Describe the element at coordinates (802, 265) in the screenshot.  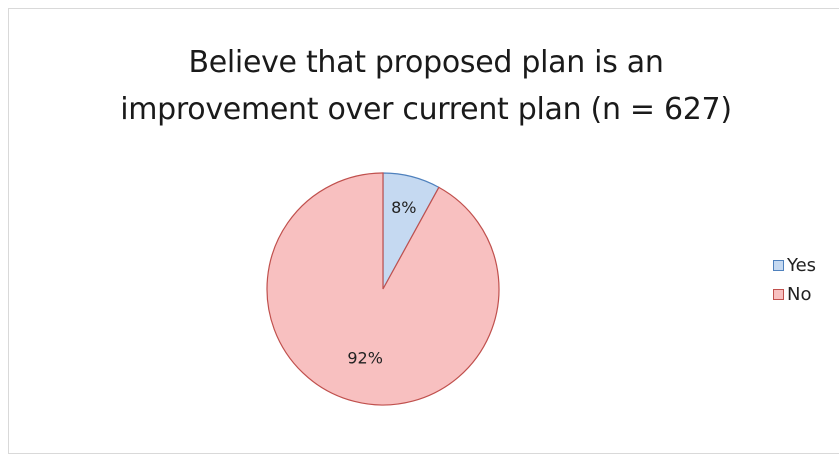
I see `legend-label-yes: Yes` at that location.